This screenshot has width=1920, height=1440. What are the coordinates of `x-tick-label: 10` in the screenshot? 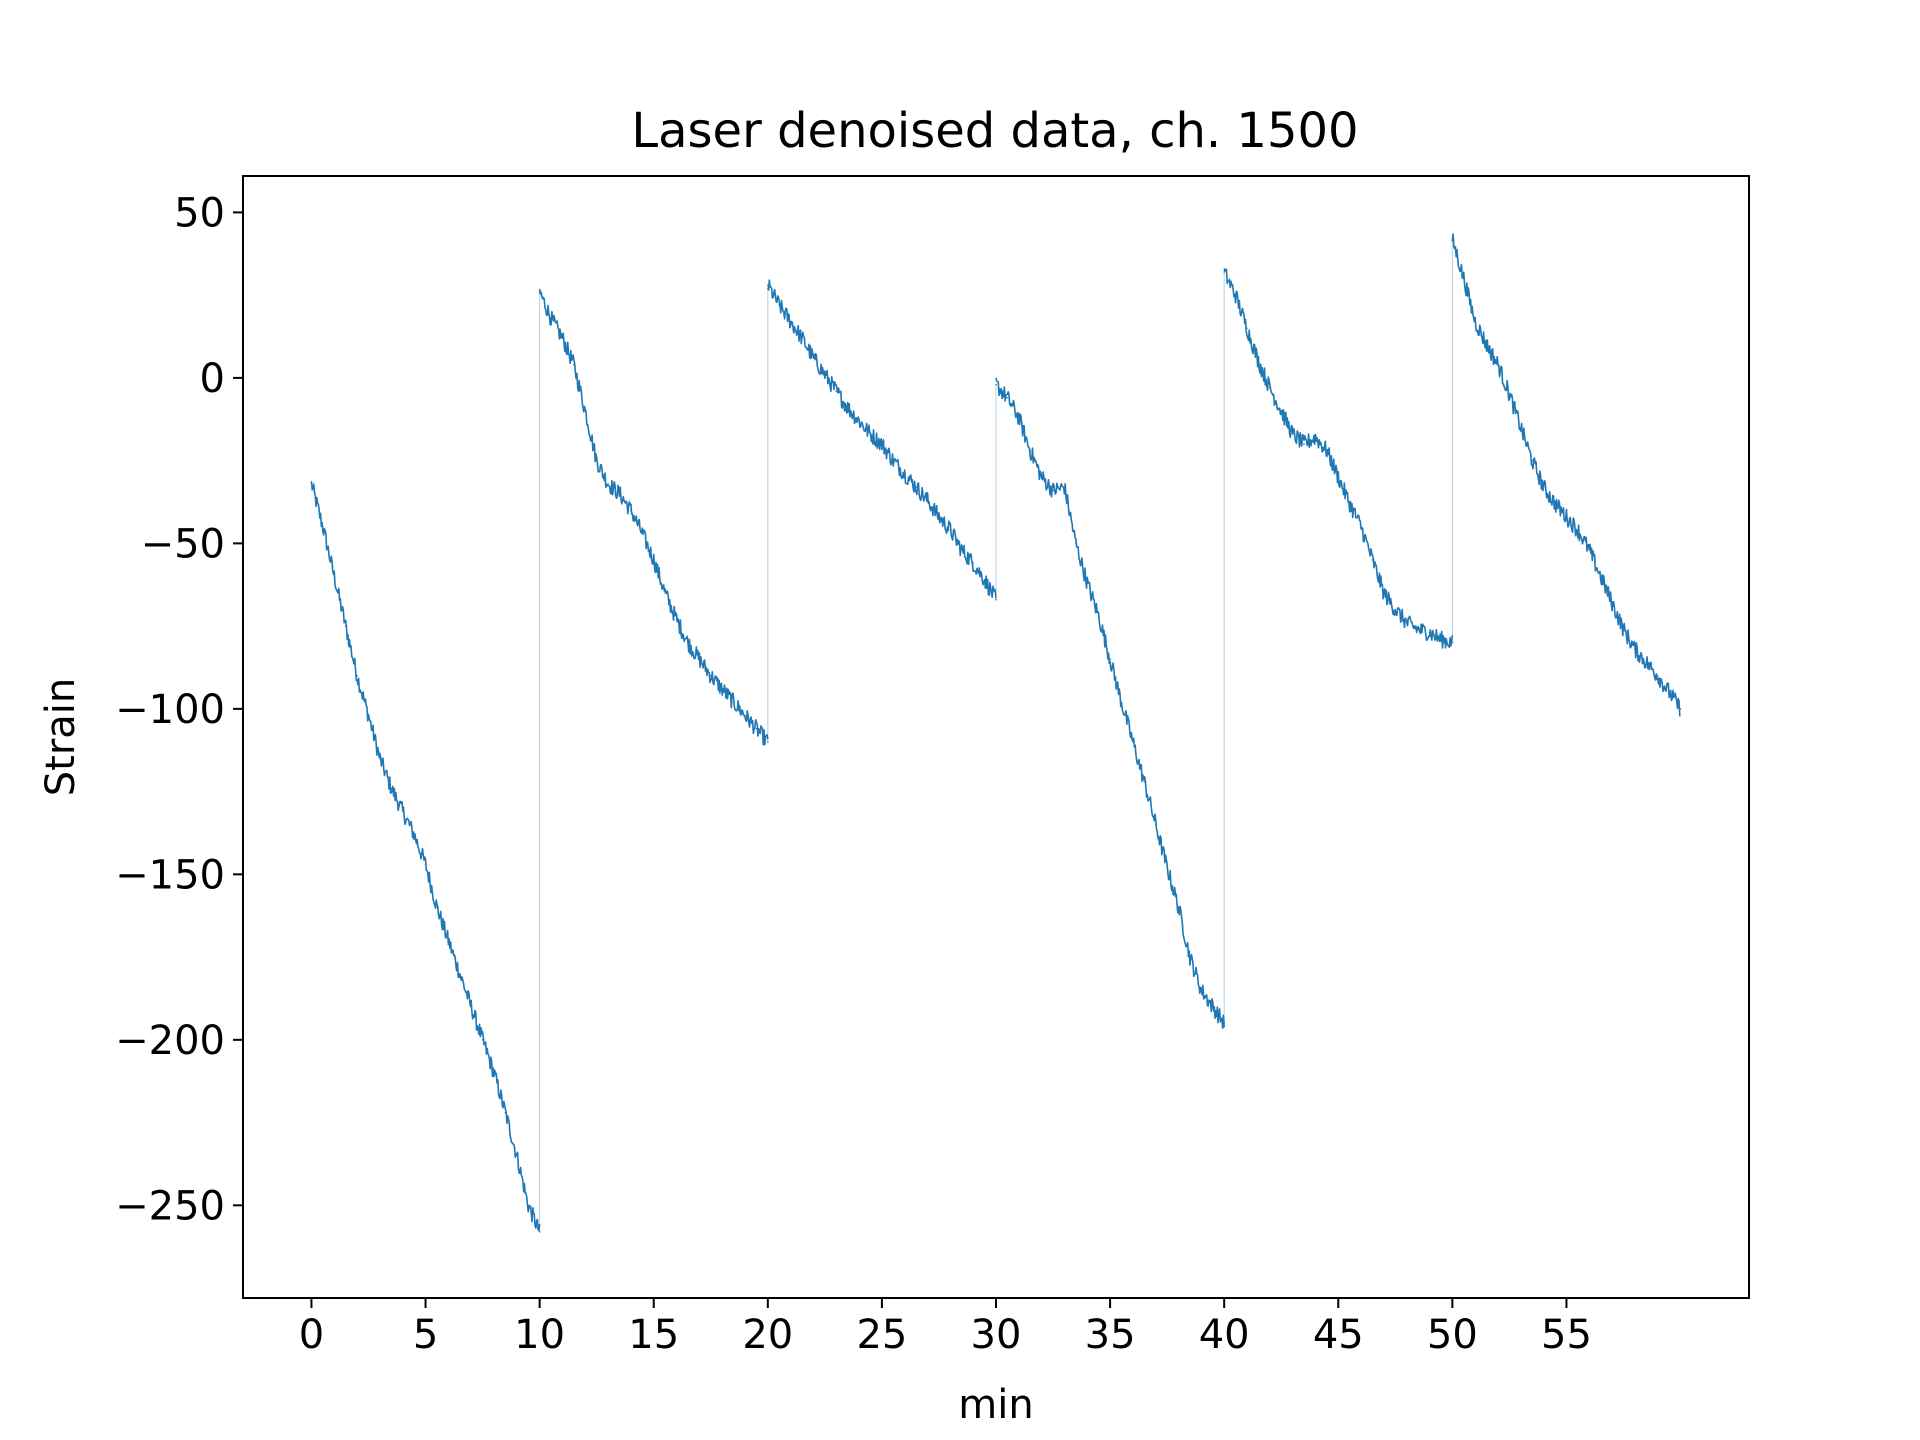 It's located at (539, 1335).